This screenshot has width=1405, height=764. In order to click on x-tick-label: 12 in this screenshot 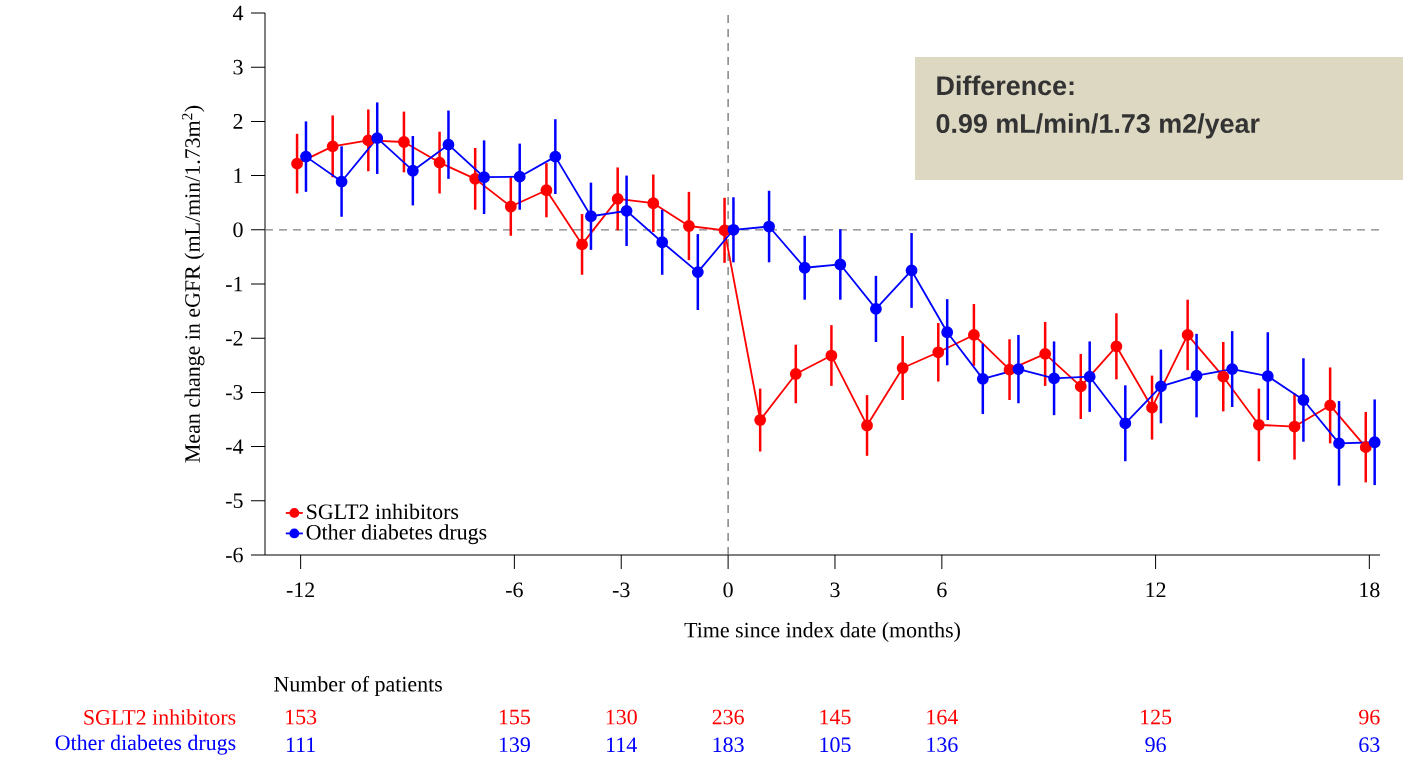, I will do `click(1156, 590)`.